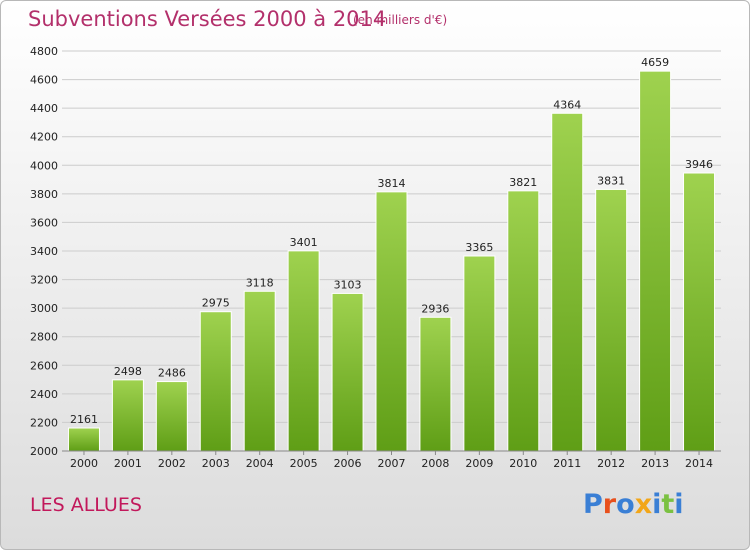  What do you see at coordinates (83, 439) in the screenshot?
I see `bar-2000` at bounding box center [83, 439].